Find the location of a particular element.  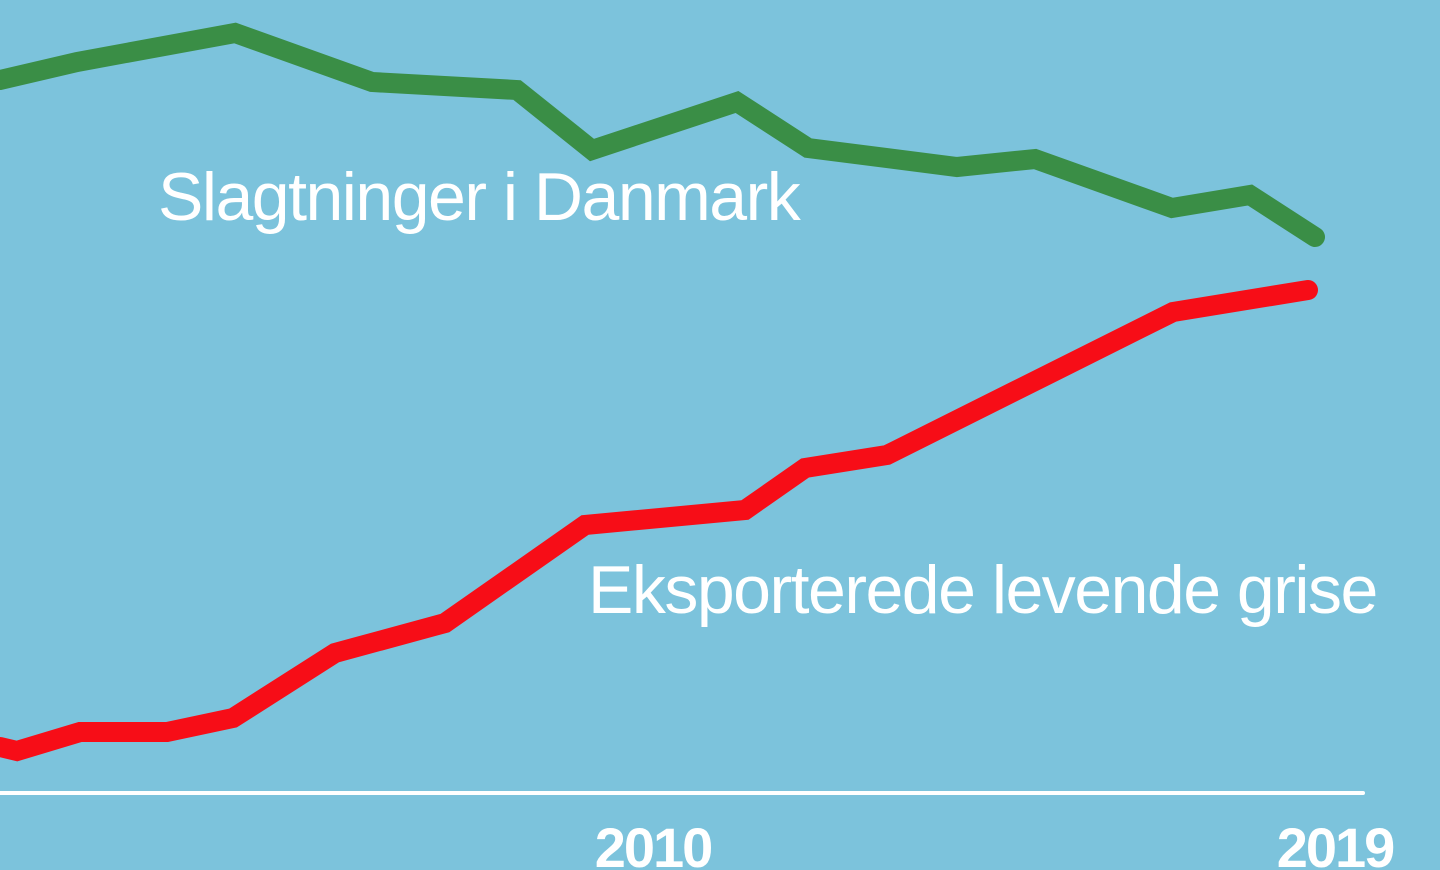

export-line-label: Eksporterede levende grise is located at coordinates (982, 590).